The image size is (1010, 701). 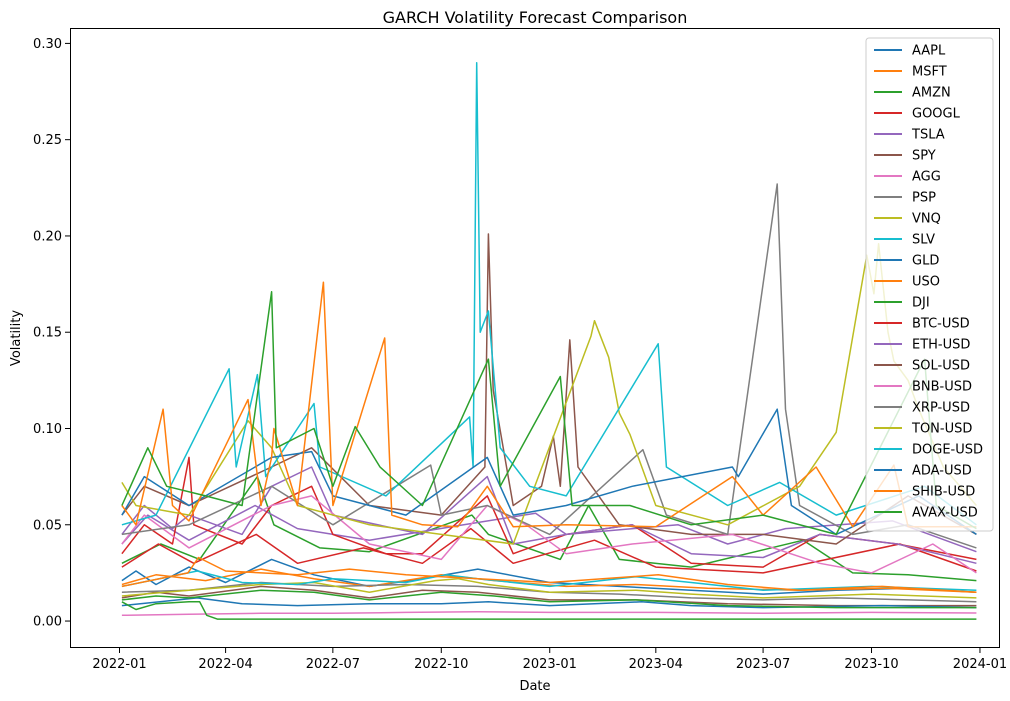 I want to click on series-line-tsla, so click(x=549, y=528).